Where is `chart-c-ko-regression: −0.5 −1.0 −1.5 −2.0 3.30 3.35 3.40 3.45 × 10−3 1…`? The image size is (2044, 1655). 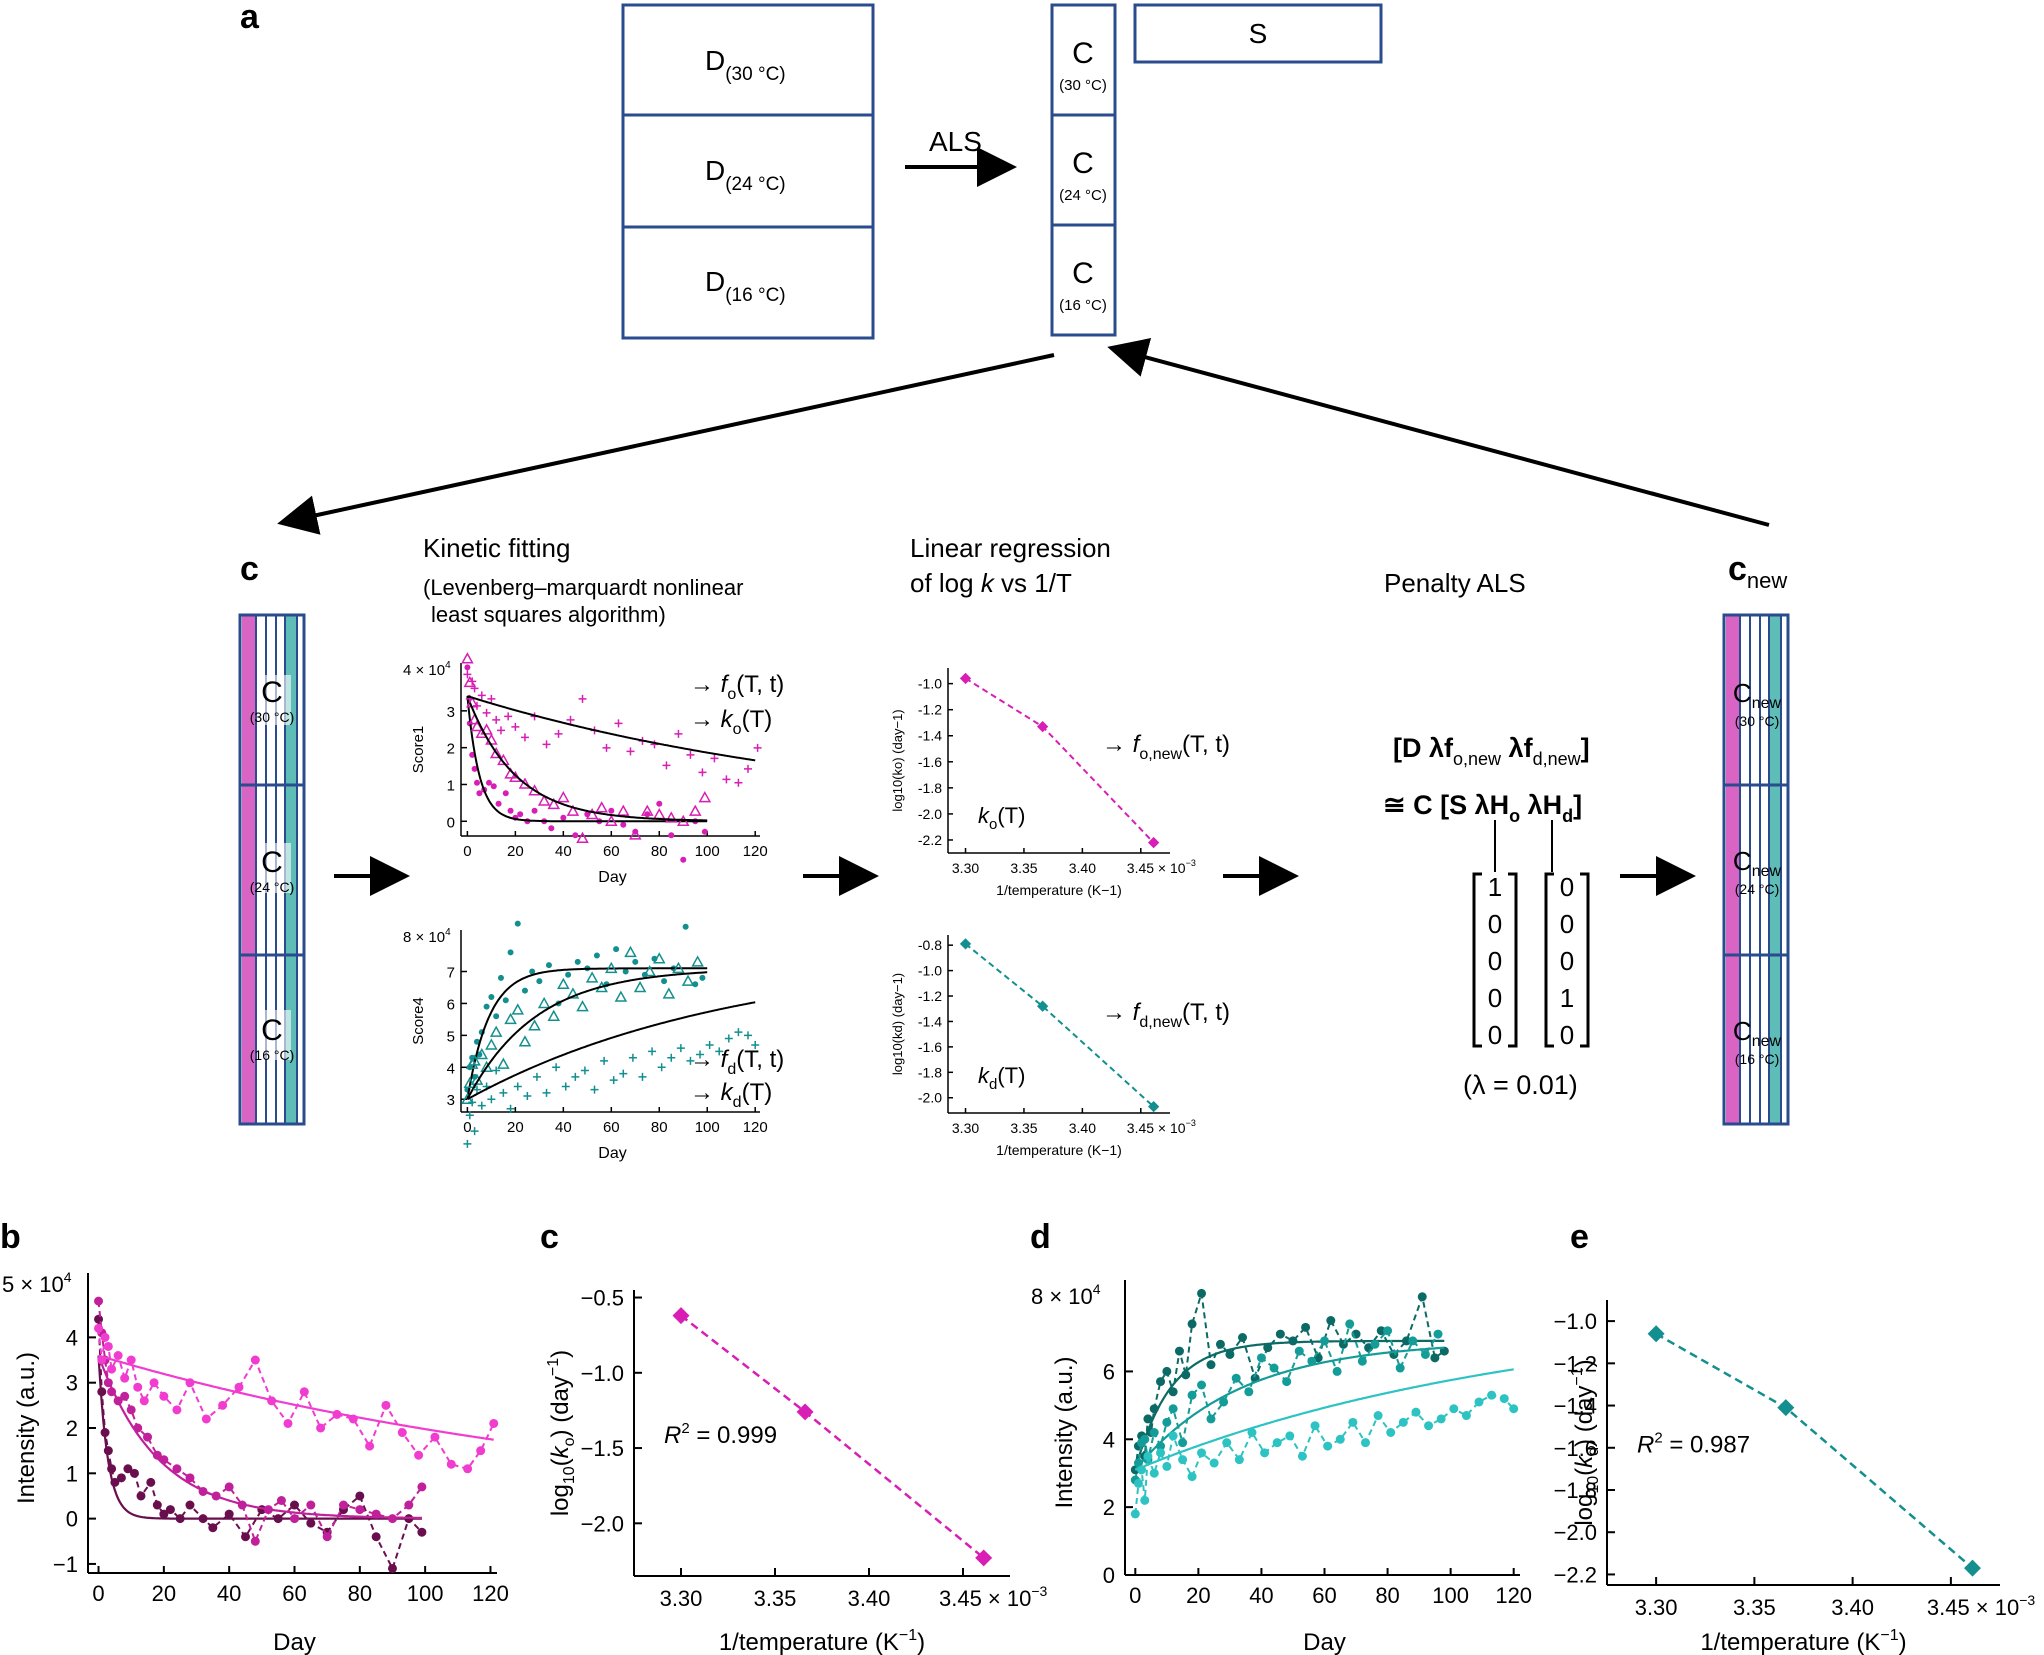 chart-c-ko-regression: −0.5 −1.0 −1.5 −2.0 3.30 3.35 3.40 3.45 × 10−3 1… is located at coordinates (796, 1470).